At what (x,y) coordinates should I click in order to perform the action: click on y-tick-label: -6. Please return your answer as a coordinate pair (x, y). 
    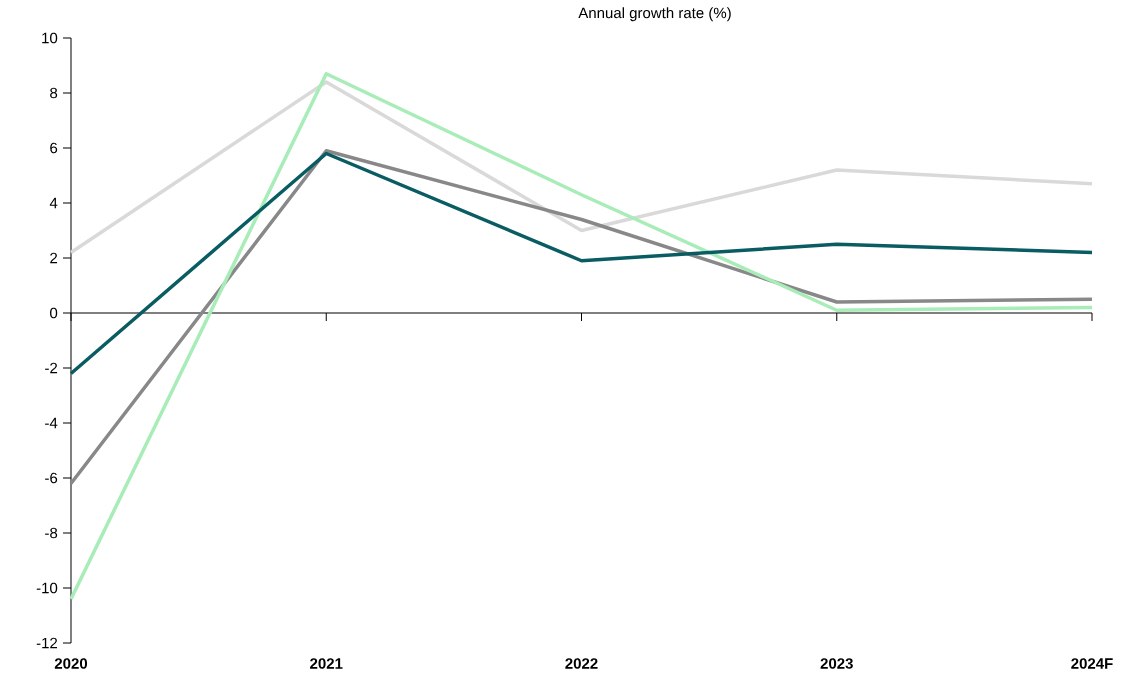
    Looking at the image, I should click on (51, 478).